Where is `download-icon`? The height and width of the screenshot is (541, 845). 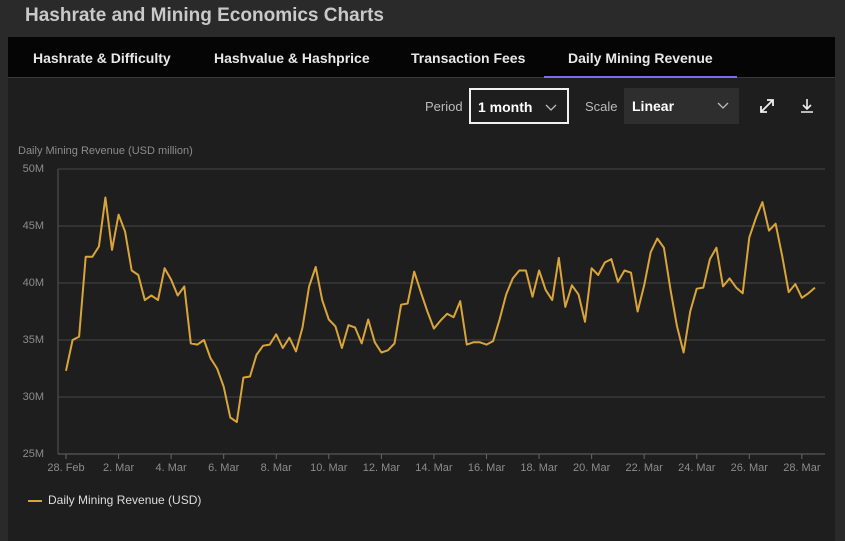 download-icon is located at coordinates (807, 106).